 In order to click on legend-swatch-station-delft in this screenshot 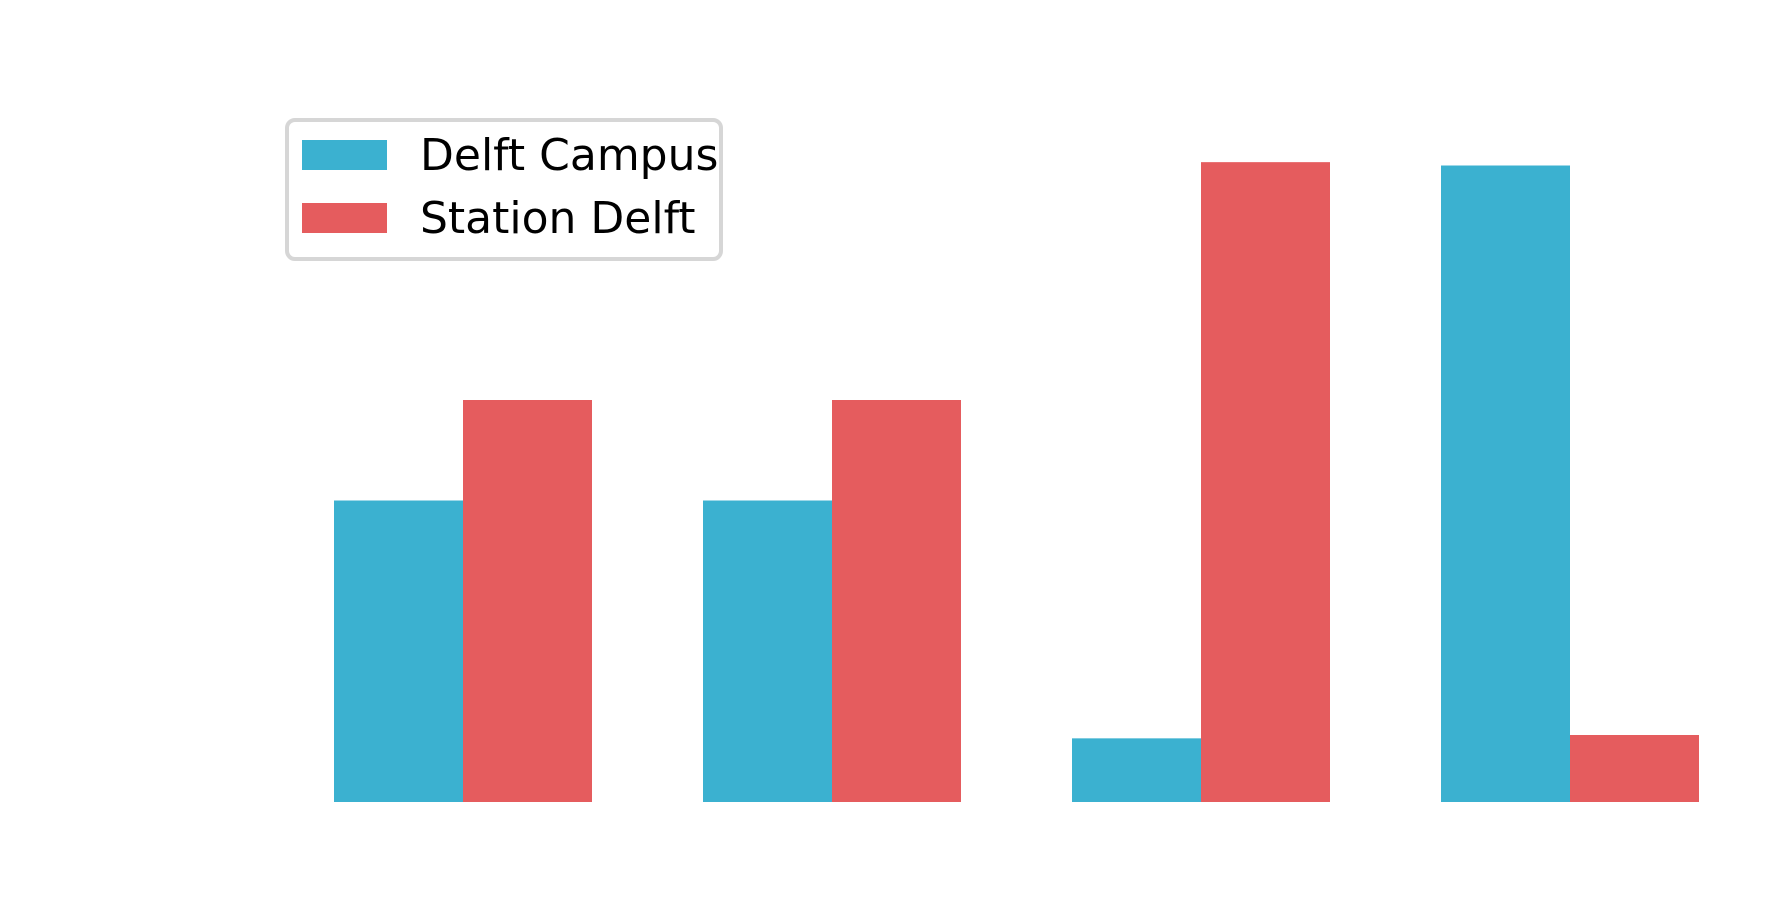, I will do `click(344, 218)`.